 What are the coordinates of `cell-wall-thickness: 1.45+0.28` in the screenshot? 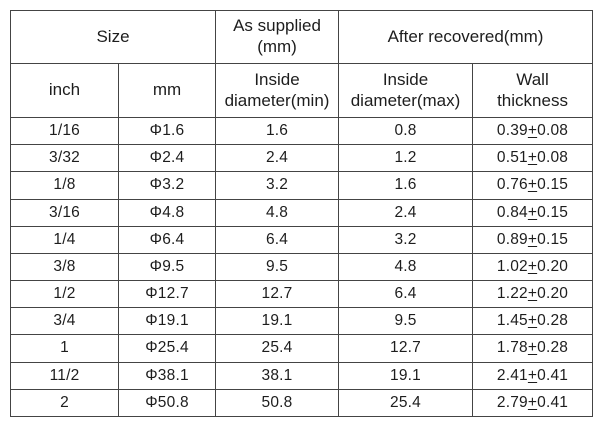 It's located at (533, 321).